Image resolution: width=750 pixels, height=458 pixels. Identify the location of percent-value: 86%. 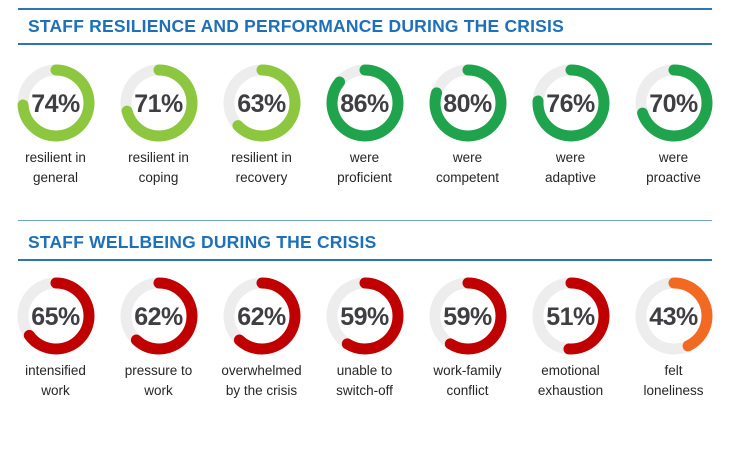
(364, 103).